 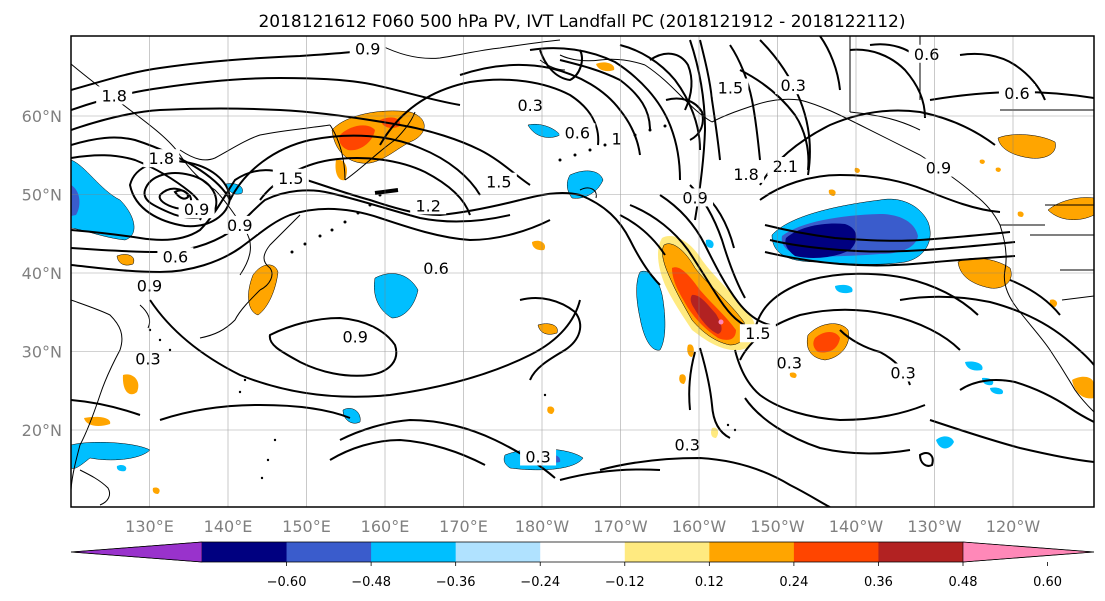 I want to click on colorbar-tick-label: 0.48, so click(x=963, y=582).